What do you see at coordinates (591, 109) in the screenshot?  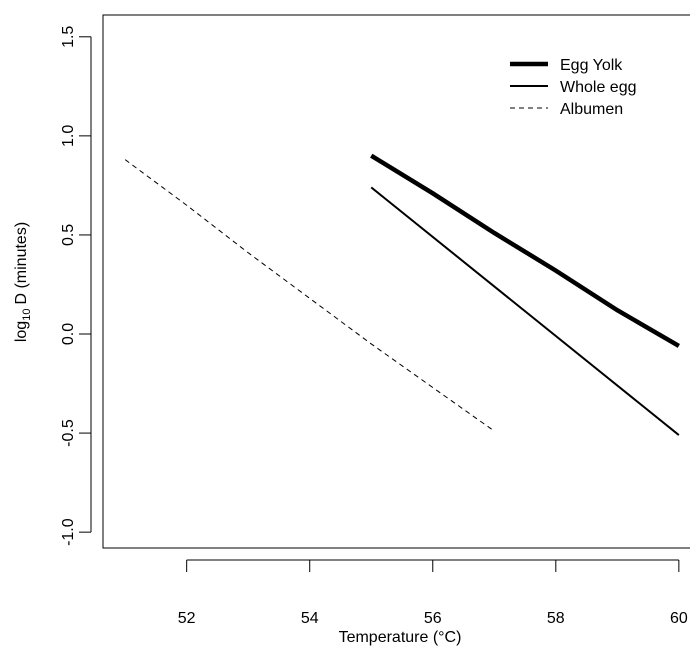 I see `legend-label: Albumen` at bounding box center [591, 109].